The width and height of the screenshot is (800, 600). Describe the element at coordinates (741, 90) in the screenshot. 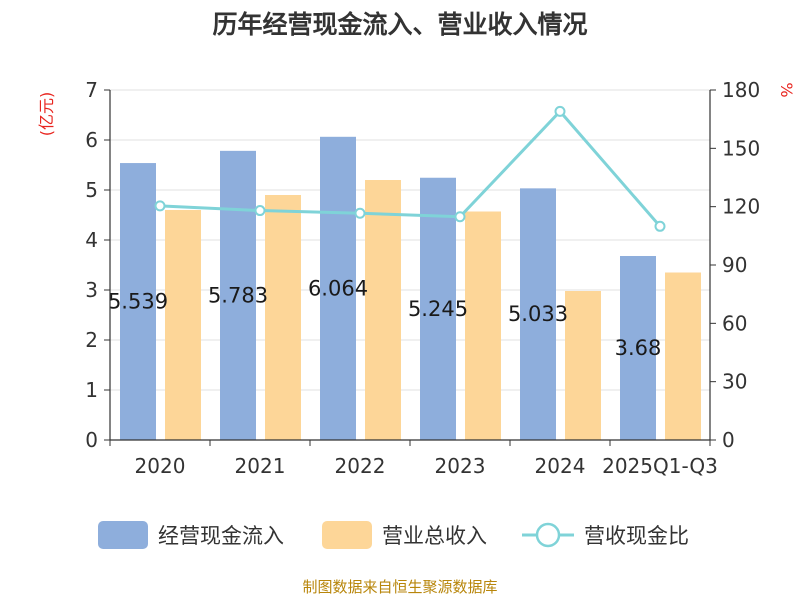

I see `right-tick-label: 180` at that location.